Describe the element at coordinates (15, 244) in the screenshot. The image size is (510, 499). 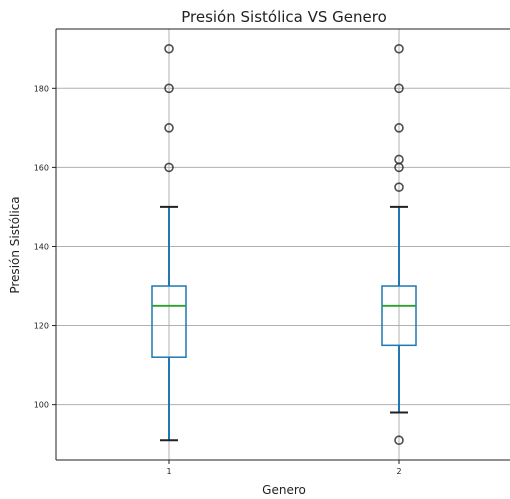
I see `y-axis-label: Presión Sistólica` at that location.